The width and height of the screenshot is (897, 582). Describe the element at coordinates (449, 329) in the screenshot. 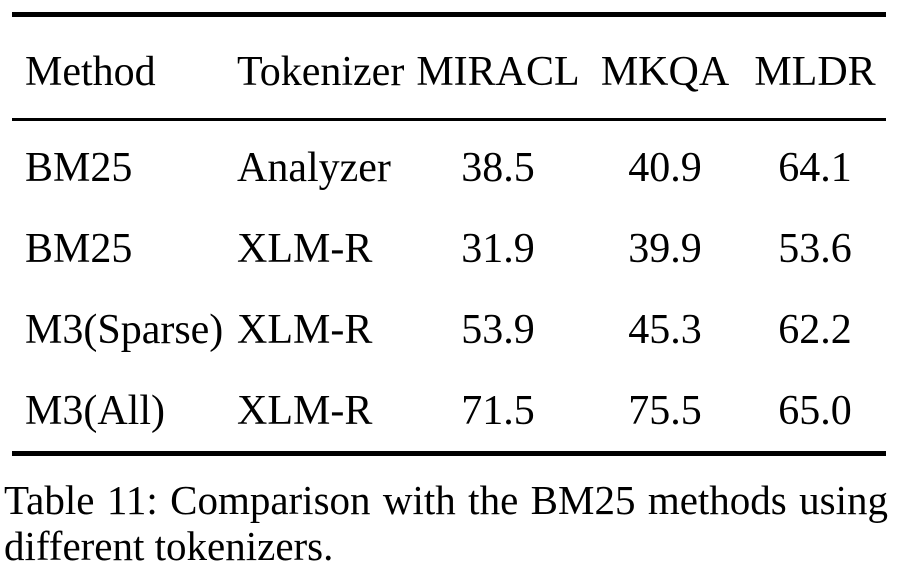

I see `table-row: M3(Sparse) XLM-R 53.9 45.3 62.2` at that location.